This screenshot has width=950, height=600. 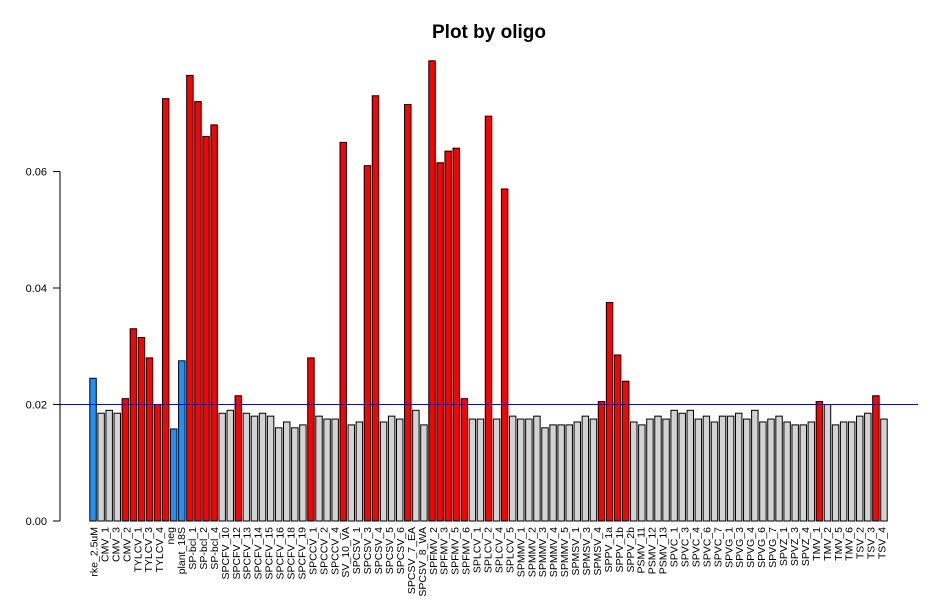 What do you see at coordinates (642, 550) in the screenshot?
I see `category-label: PSMV_11` at bounding box center [642, 550].